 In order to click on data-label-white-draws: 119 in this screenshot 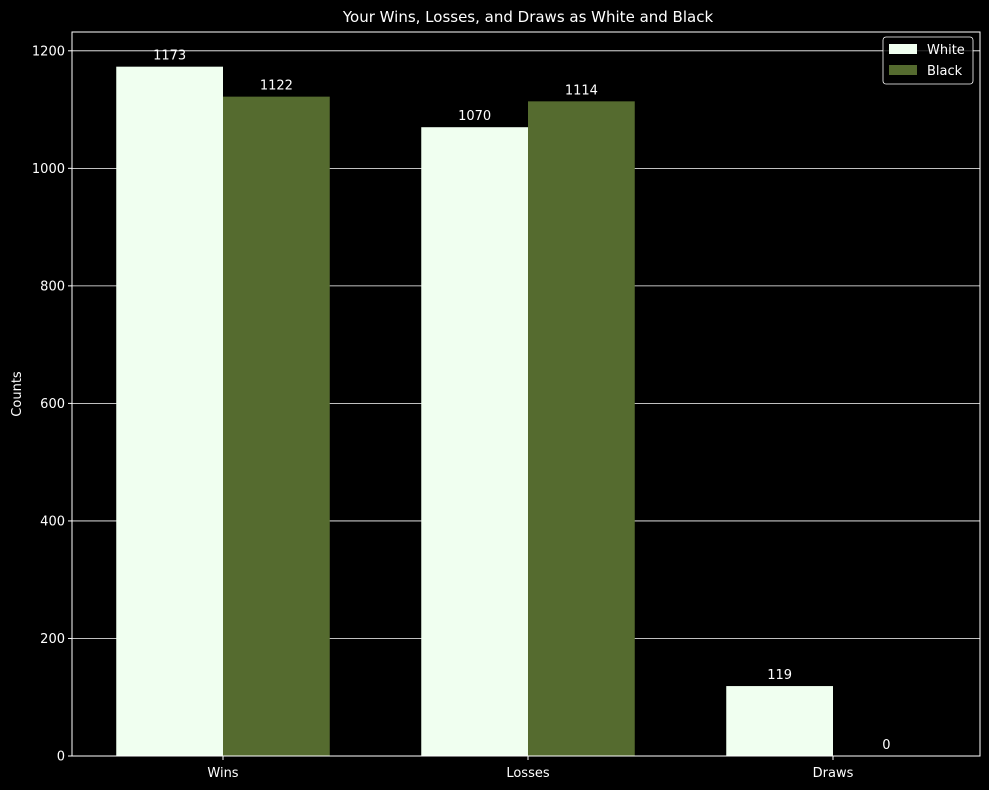, I will do `click(779, 675)`.